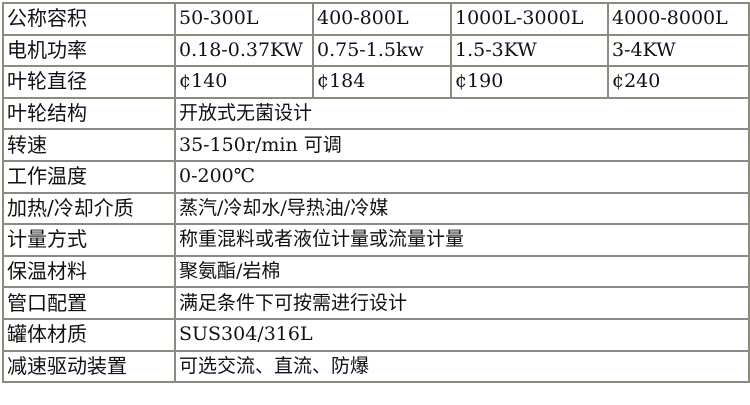 This screenshot has width=750, height=405. I want to click on cell-value: SUS304/316L, so click(462, 334).